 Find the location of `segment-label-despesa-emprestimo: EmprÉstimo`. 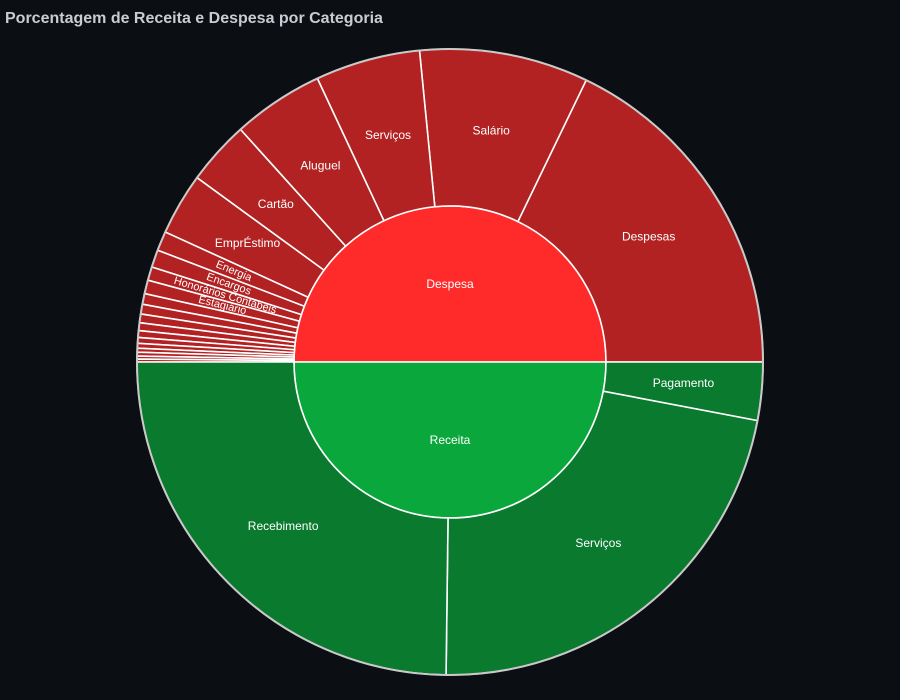

segment-label-despesa-emprestimo: EmprÉstimo is located at coordinates (248, 242).